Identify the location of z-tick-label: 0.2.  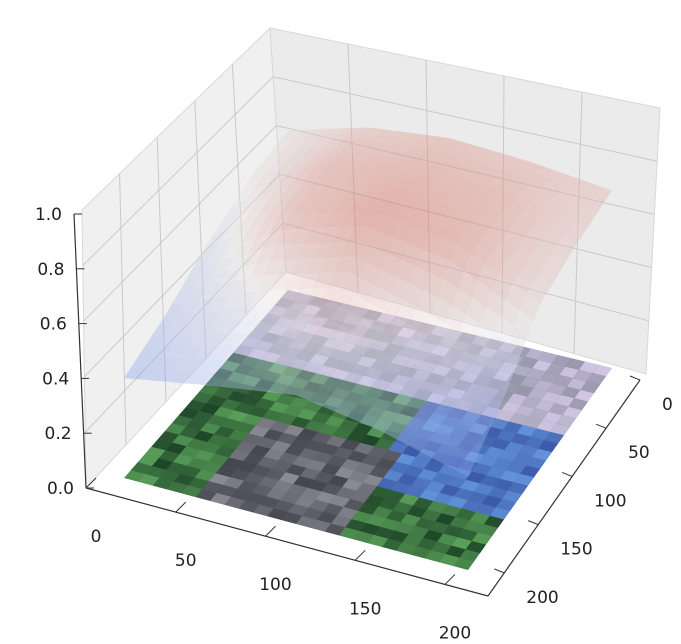
(58, 434).